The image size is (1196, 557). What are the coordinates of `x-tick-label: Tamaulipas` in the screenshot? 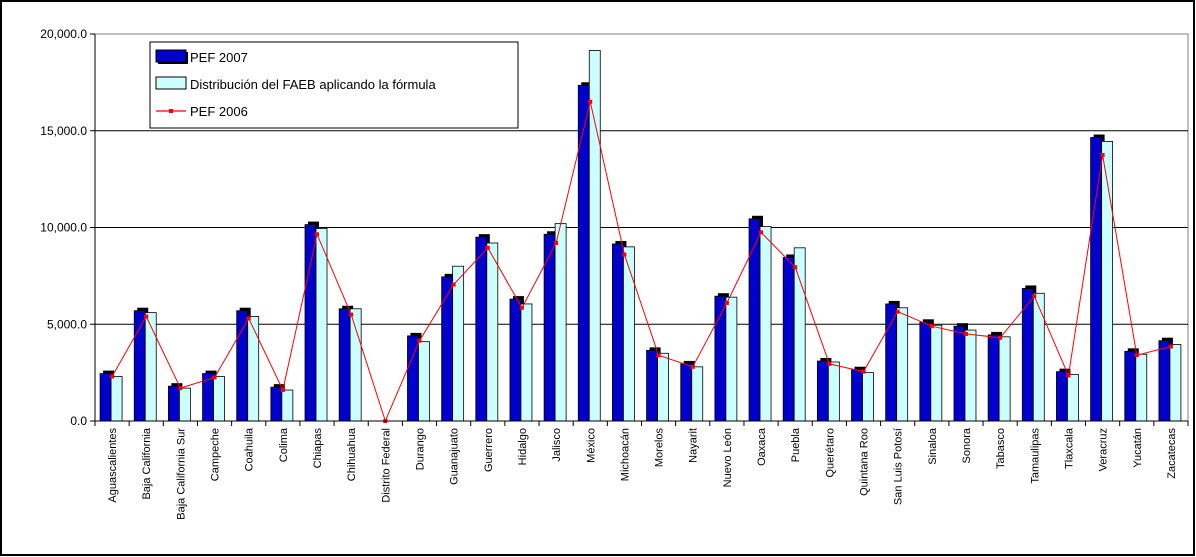 It's located at (1035, 456).